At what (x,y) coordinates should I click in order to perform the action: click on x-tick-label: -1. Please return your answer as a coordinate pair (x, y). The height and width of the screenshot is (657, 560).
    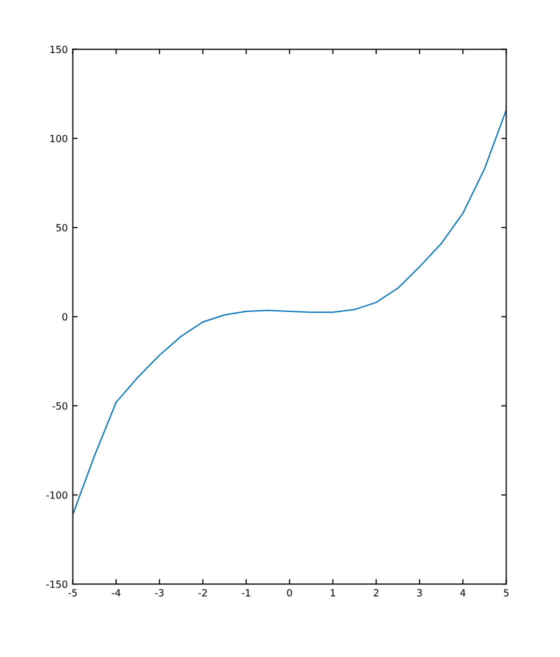
    Looking at the image, I should click on (246, 592).